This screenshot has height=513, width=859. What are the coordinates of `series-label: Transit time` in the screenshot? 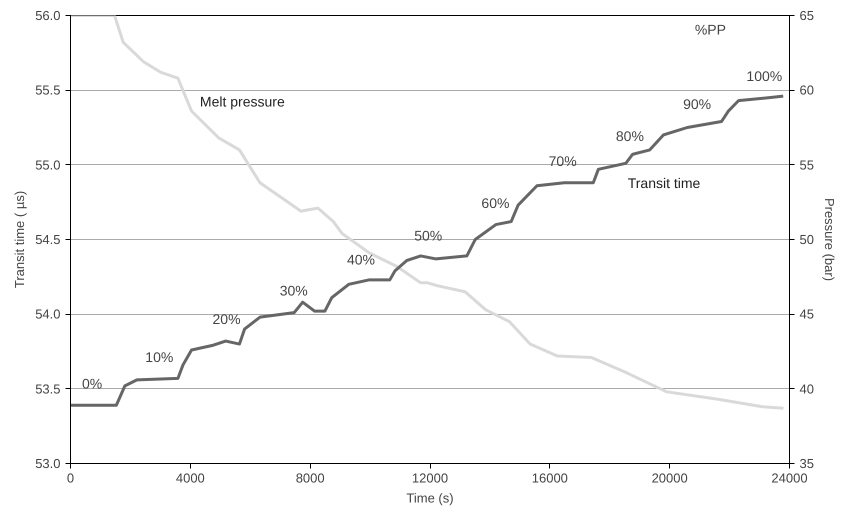 It's located at (664, 182).